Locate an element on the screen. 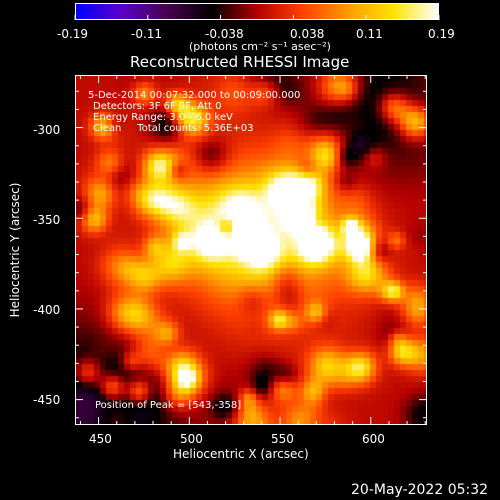 The image size is (500, 500). info-detectors: Detectors: 3F 6F 9F, Att 0 is located at coordinates (157, 106).